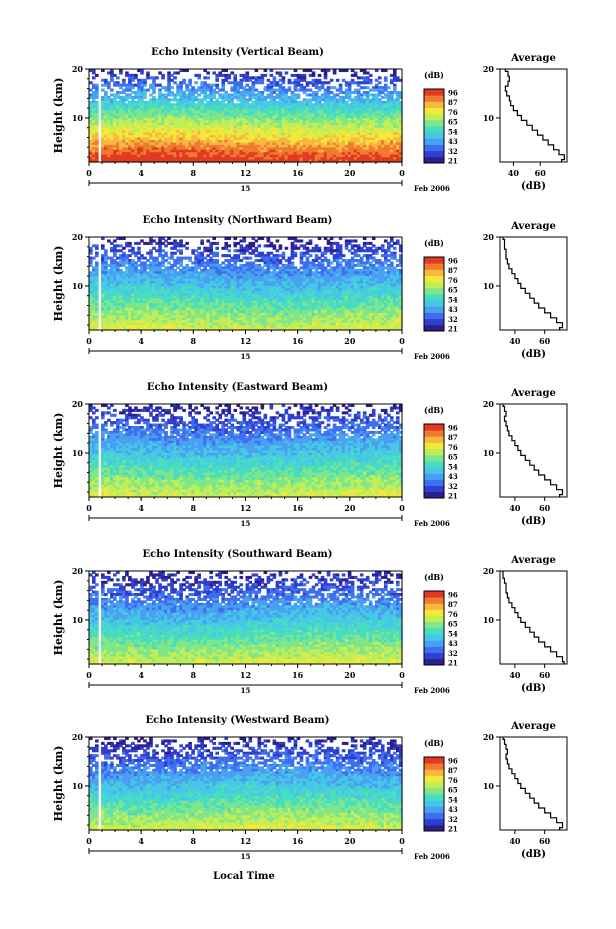 The height and width of the screenshot is (929, 616). I want to click on colorbar-swatch, so click(434, 141).